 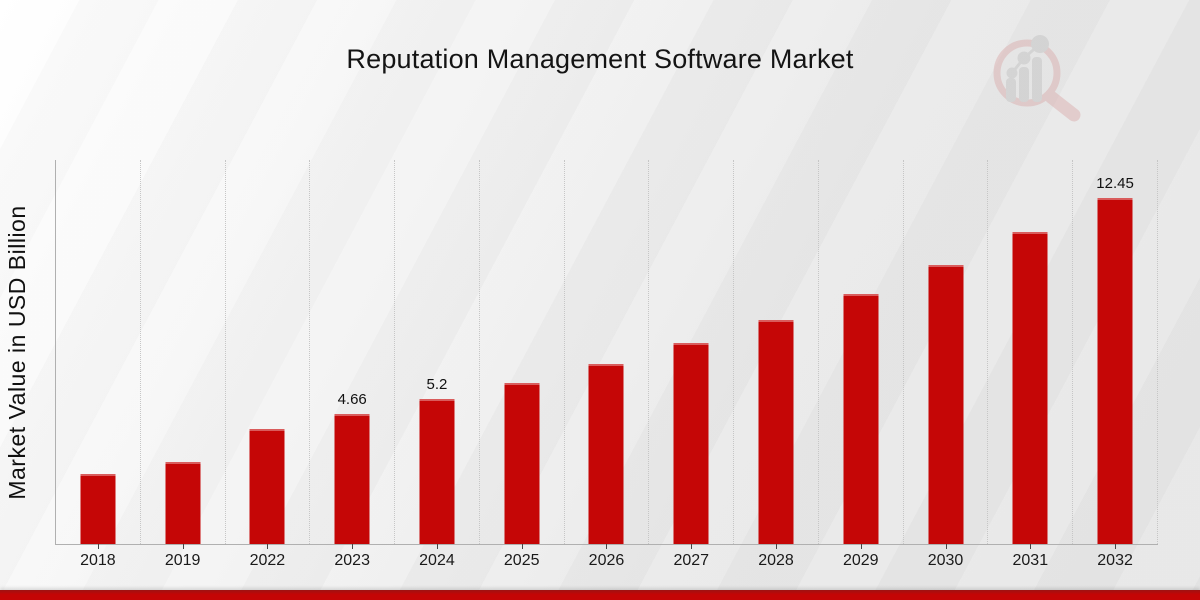 I want to click on logo-bar-large, so click(x=1037, y=79).